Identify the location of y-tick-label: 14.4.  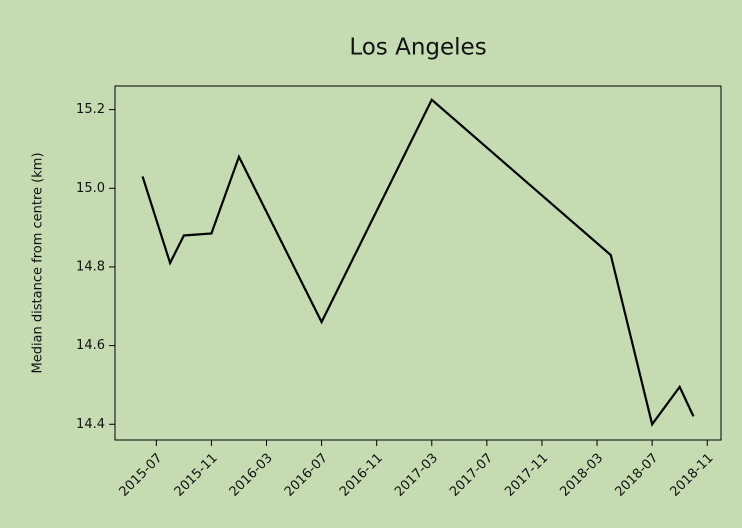
(90, 424).